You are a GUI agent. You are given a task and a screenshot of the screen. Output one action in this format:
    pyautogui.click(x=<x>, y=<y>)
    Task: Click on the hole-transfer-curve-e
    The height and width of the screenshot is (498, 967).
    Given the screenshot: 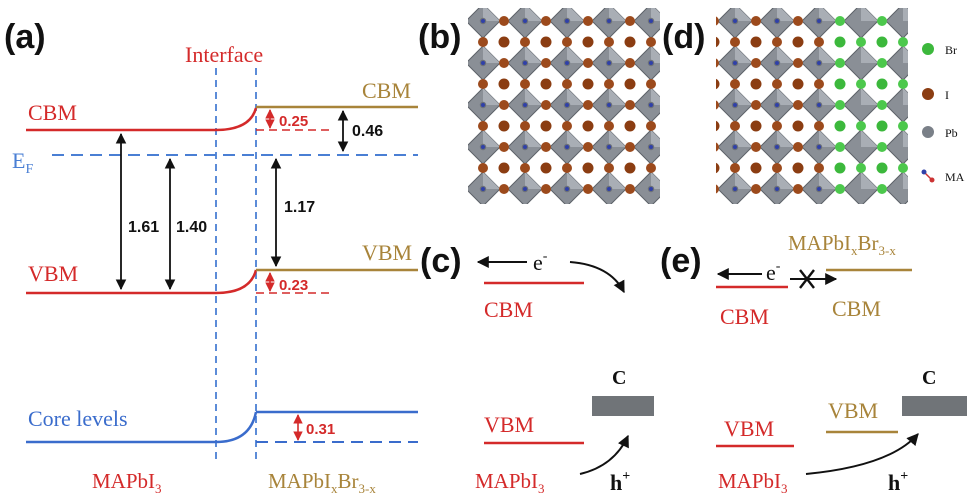 What is the action you would take?
    pyautogui.click(x=862, y=454)
    